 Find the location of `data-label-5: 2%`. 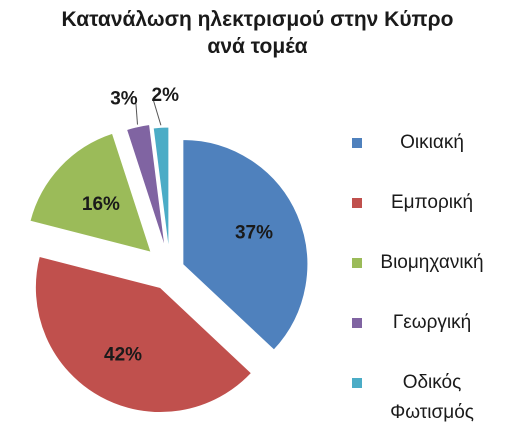

data-label-5: 2% is located at coordinates (166, 95).